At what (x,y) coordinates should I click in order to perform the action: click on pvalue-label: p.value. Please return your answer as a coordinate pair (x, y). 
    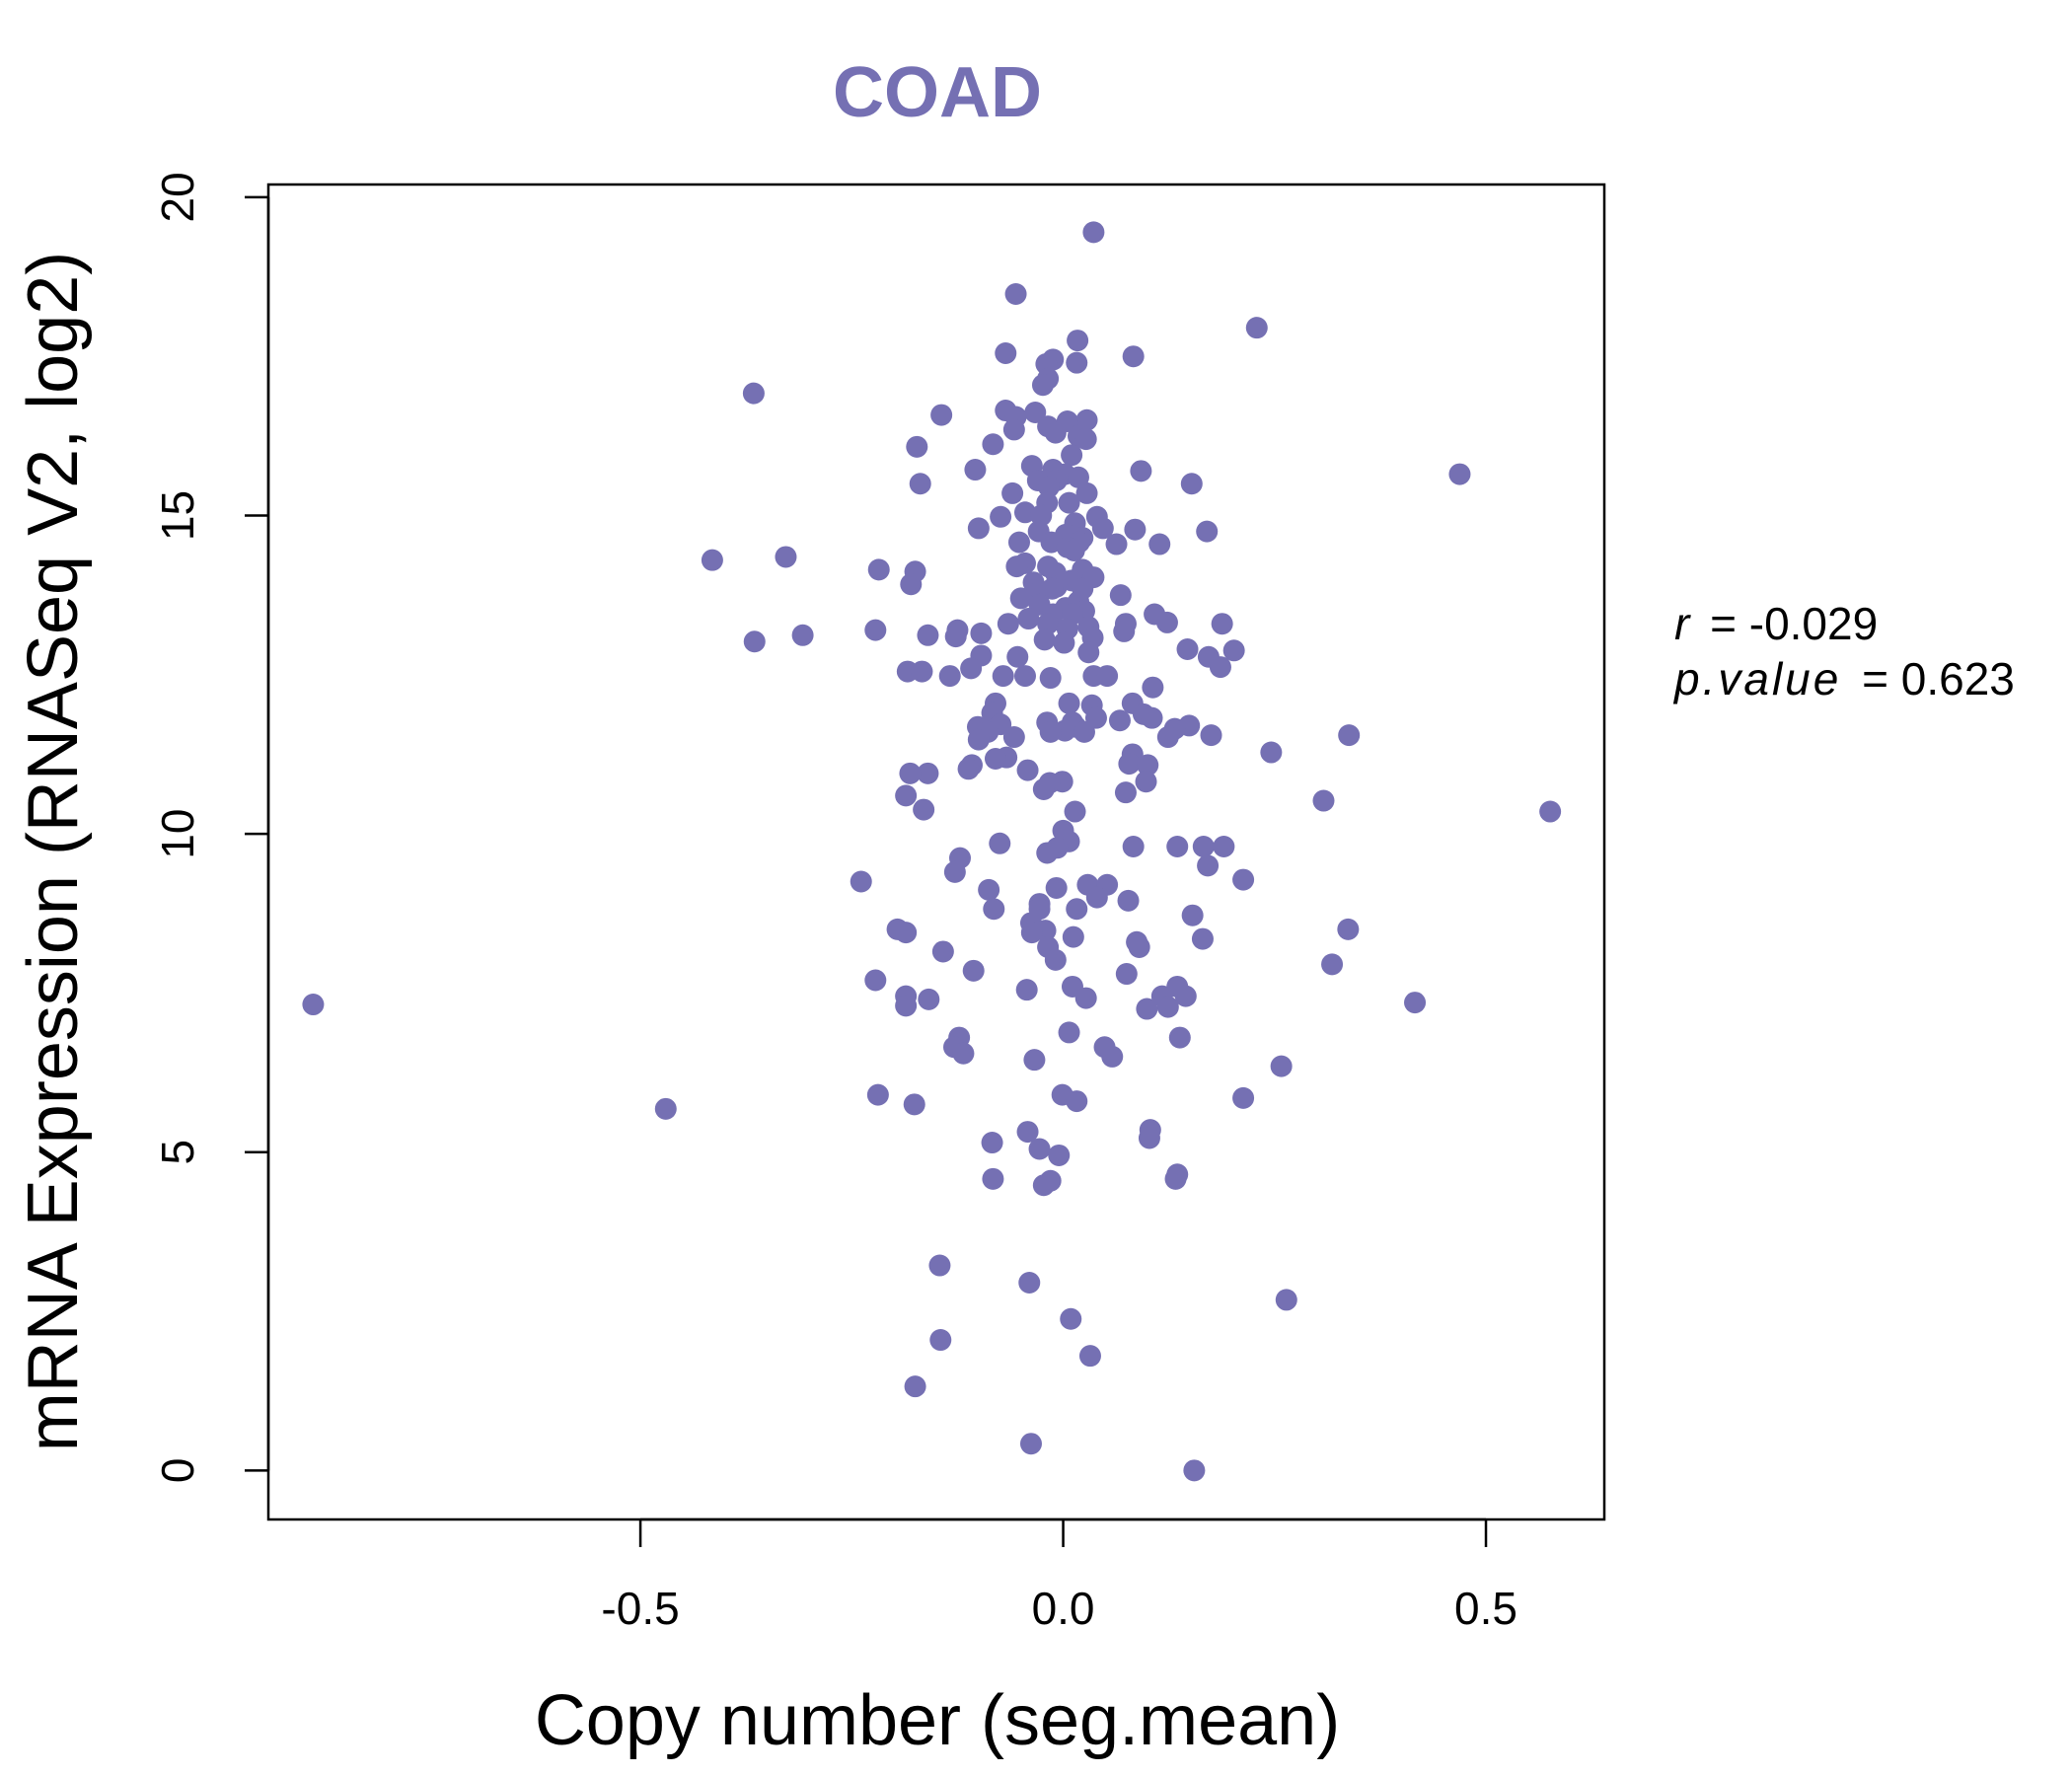
    Looking at the image, I should click on (1757, 679).